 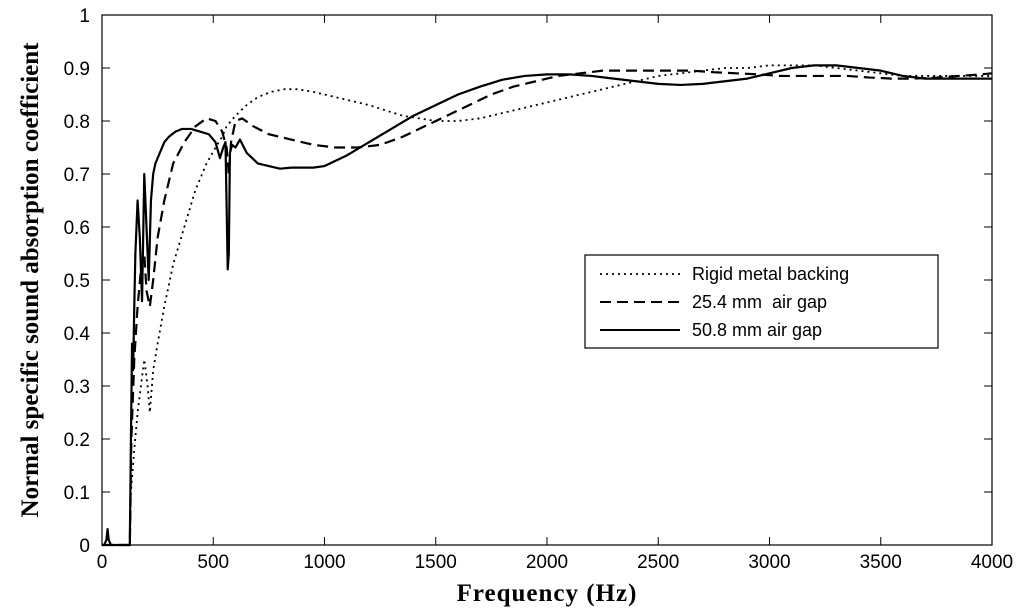 What do you see at coordinates (84, 16) in the screenshot?
I see `y-tick-label-1: 1` at bounding box center [84, 16].